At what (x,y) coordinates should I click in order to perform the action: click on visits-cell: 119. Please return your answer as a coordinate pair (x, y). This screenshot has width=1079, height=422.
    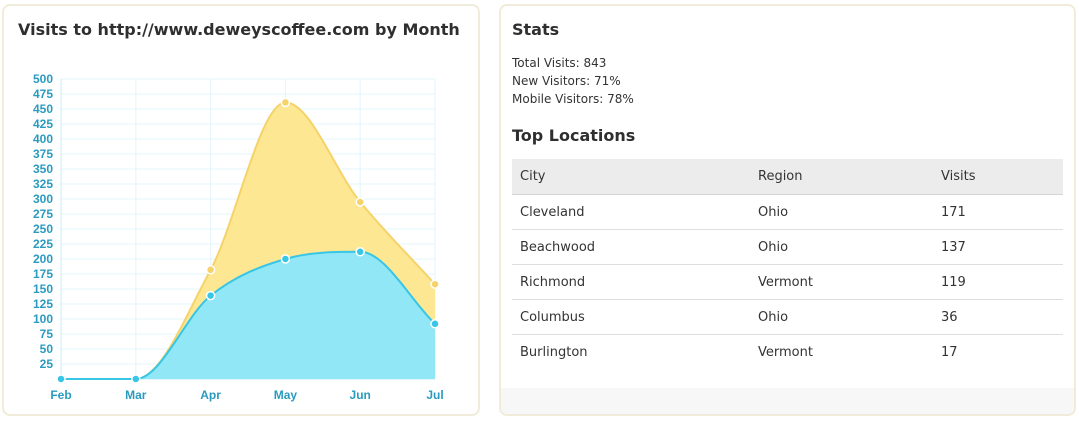
    Looking at the image, I should click on (998, 282).